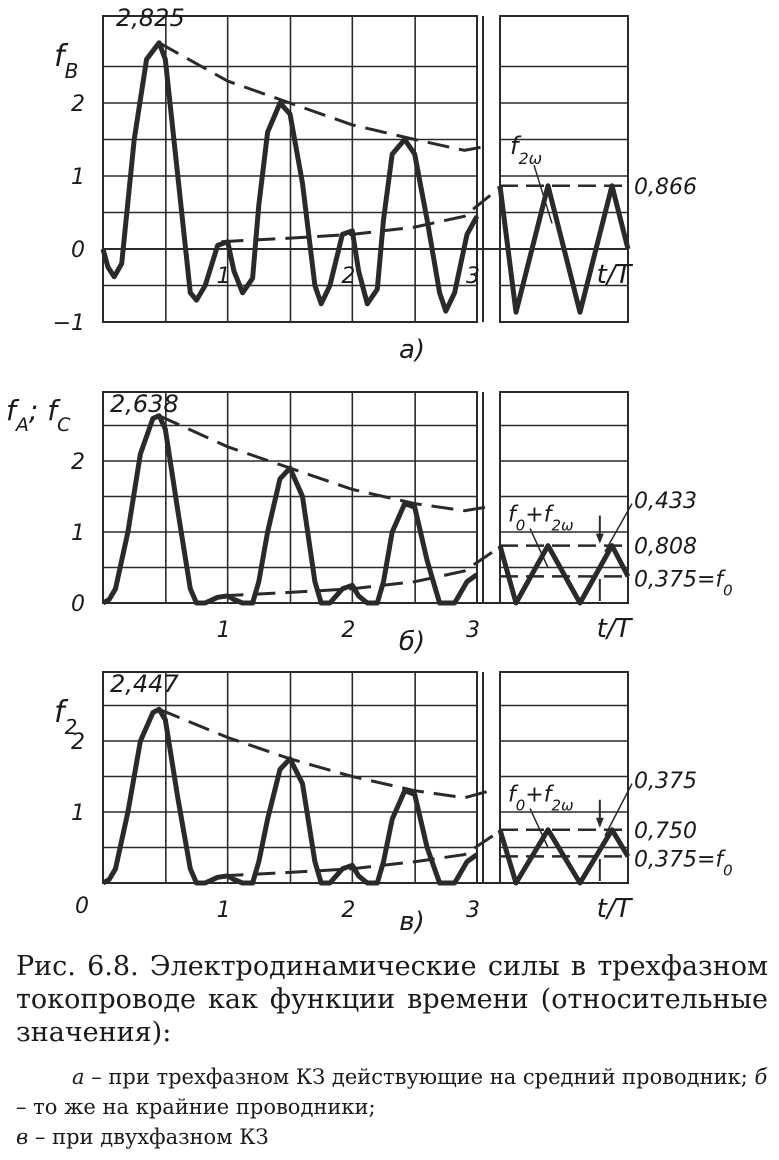 The image size is (779, 1160). I want to click on legend-letter-c: в, so click(22, 1137).